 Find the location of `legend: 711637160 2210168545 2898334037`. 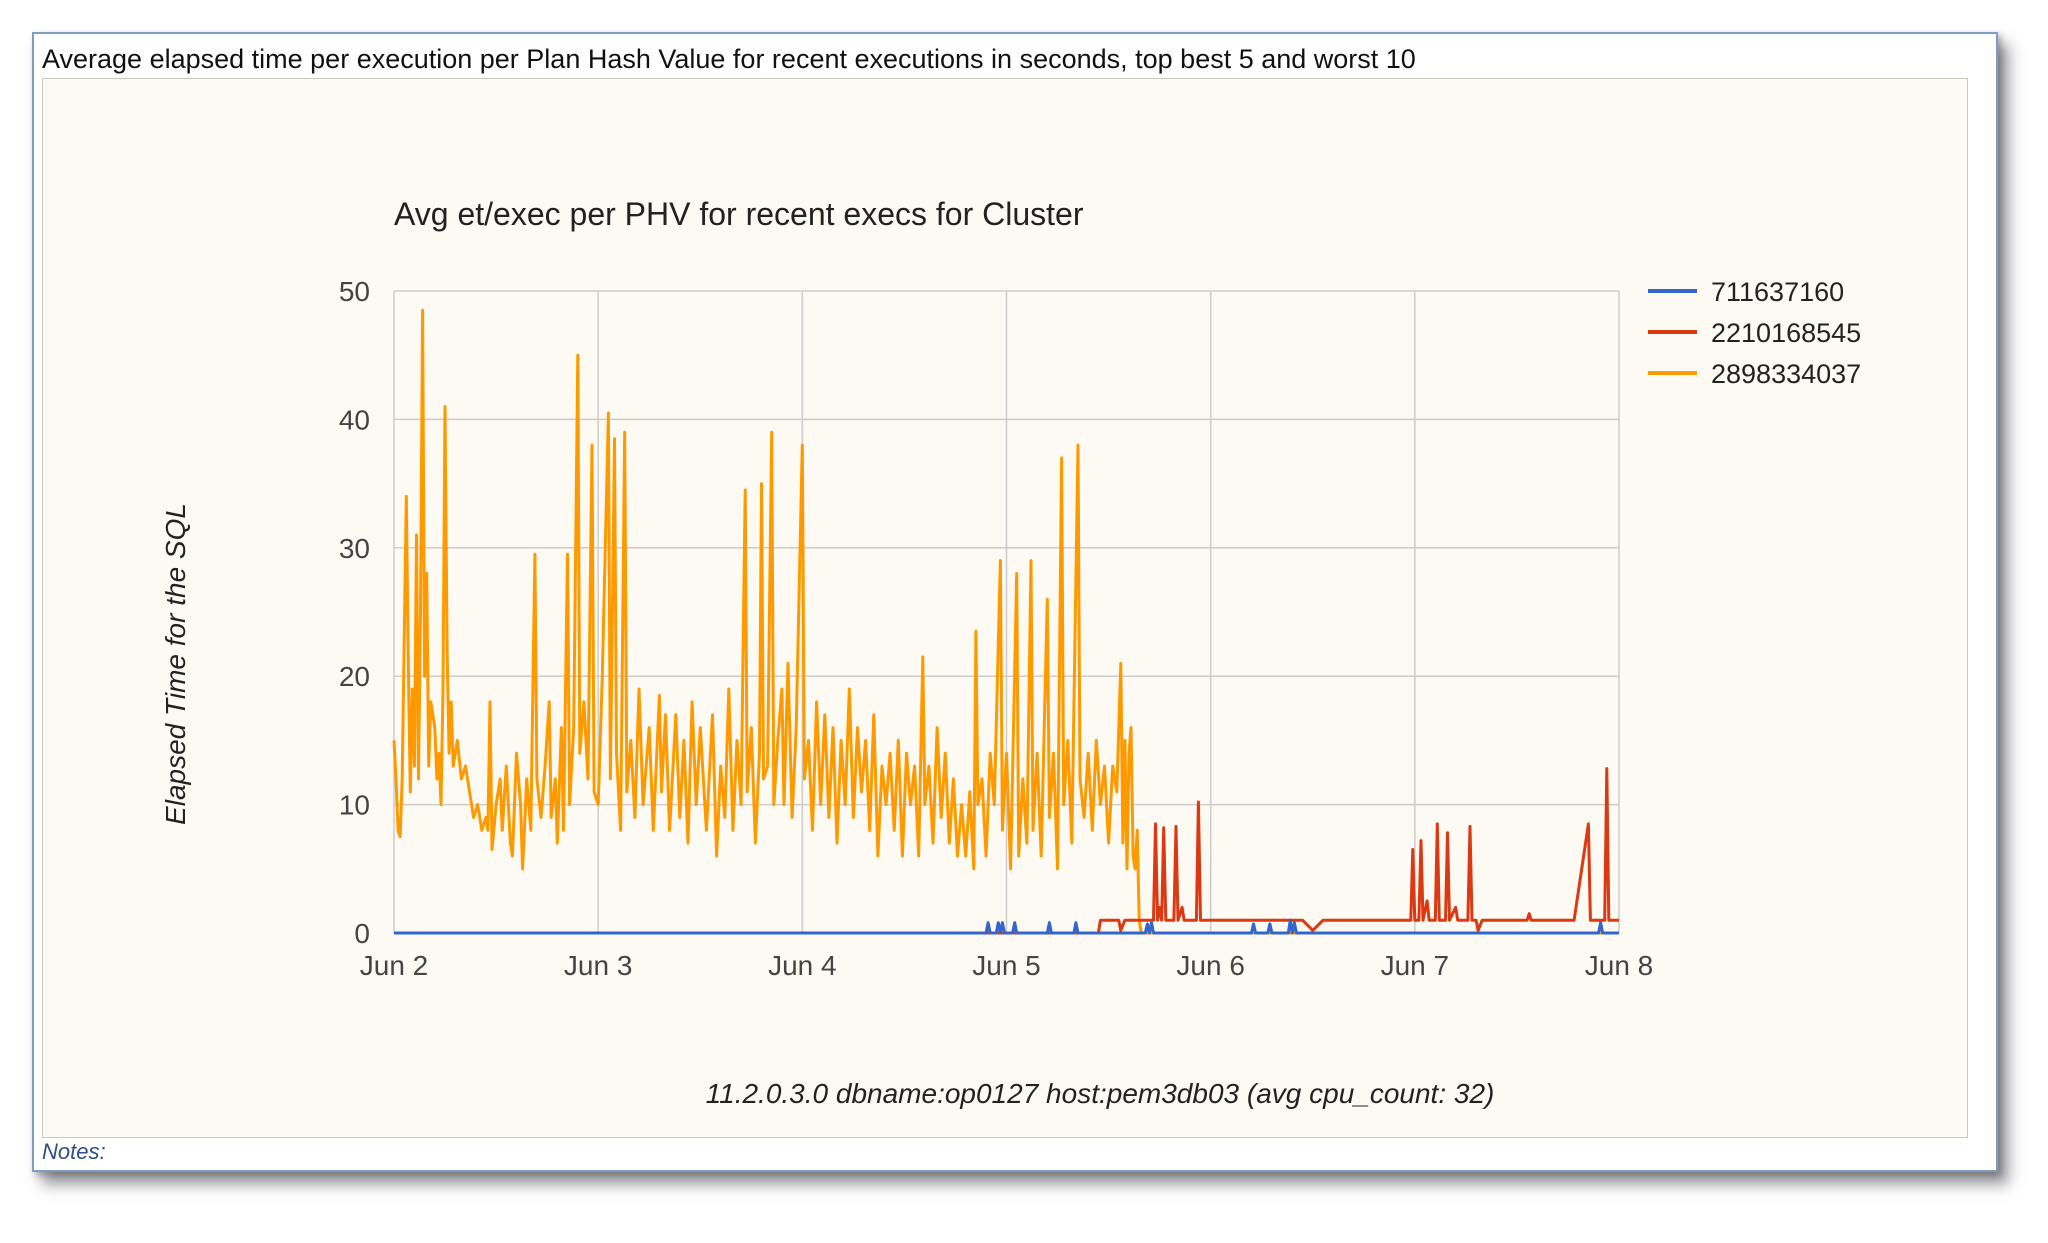

legend: 711637160 2210168545 2898334037 is located at coordinates (1754, 333).